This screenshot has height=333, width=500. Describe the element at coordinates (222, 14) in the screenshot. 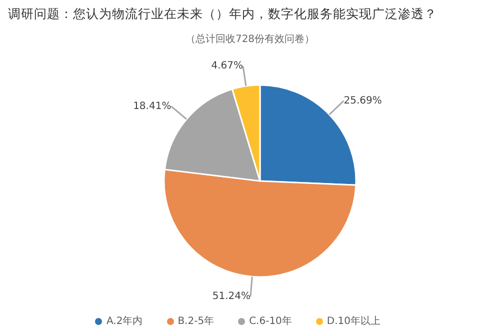

I see `chart-title: 调研问题：您认为物流行业在未来（）年内，数字化服务能实现广泛渗透？` at that location.